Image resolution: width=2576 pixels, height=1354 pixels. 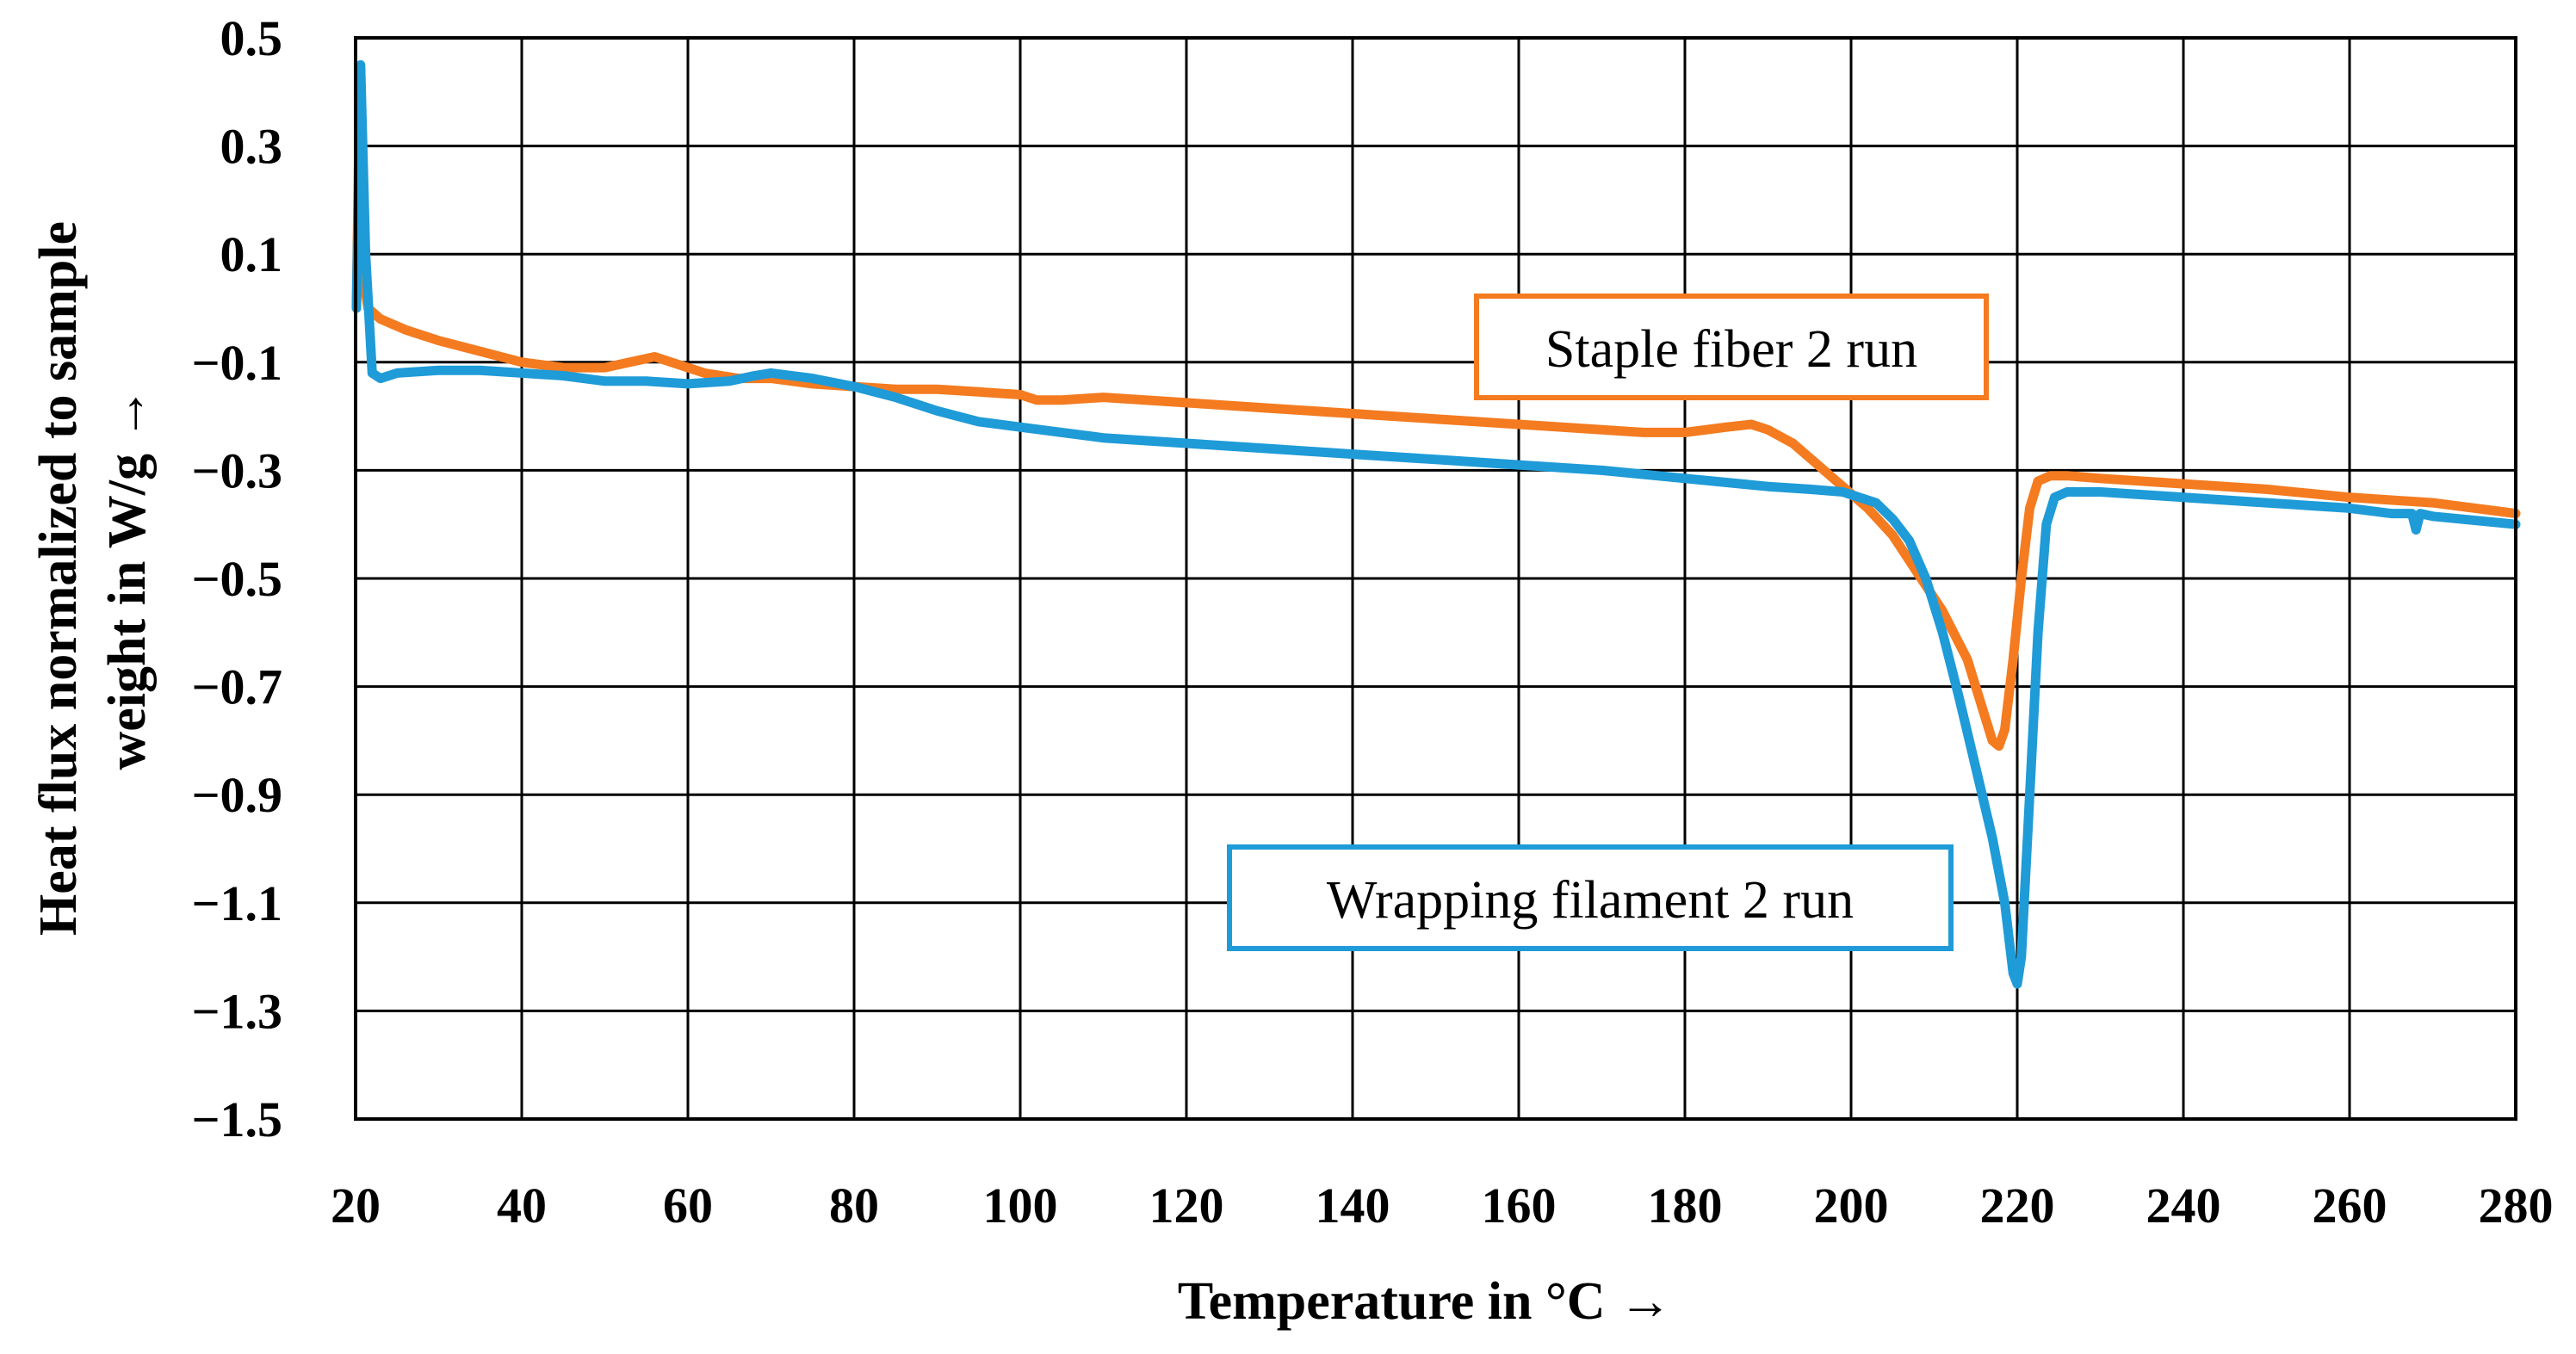 I want to click on y-tick-label: −1.3, so click(x=237, y=1011).